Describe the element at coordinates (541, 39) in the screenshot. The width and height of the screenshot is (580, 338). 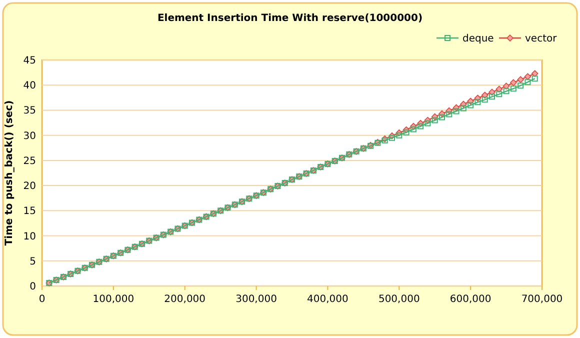
I see `legend-label: vector` at that location.